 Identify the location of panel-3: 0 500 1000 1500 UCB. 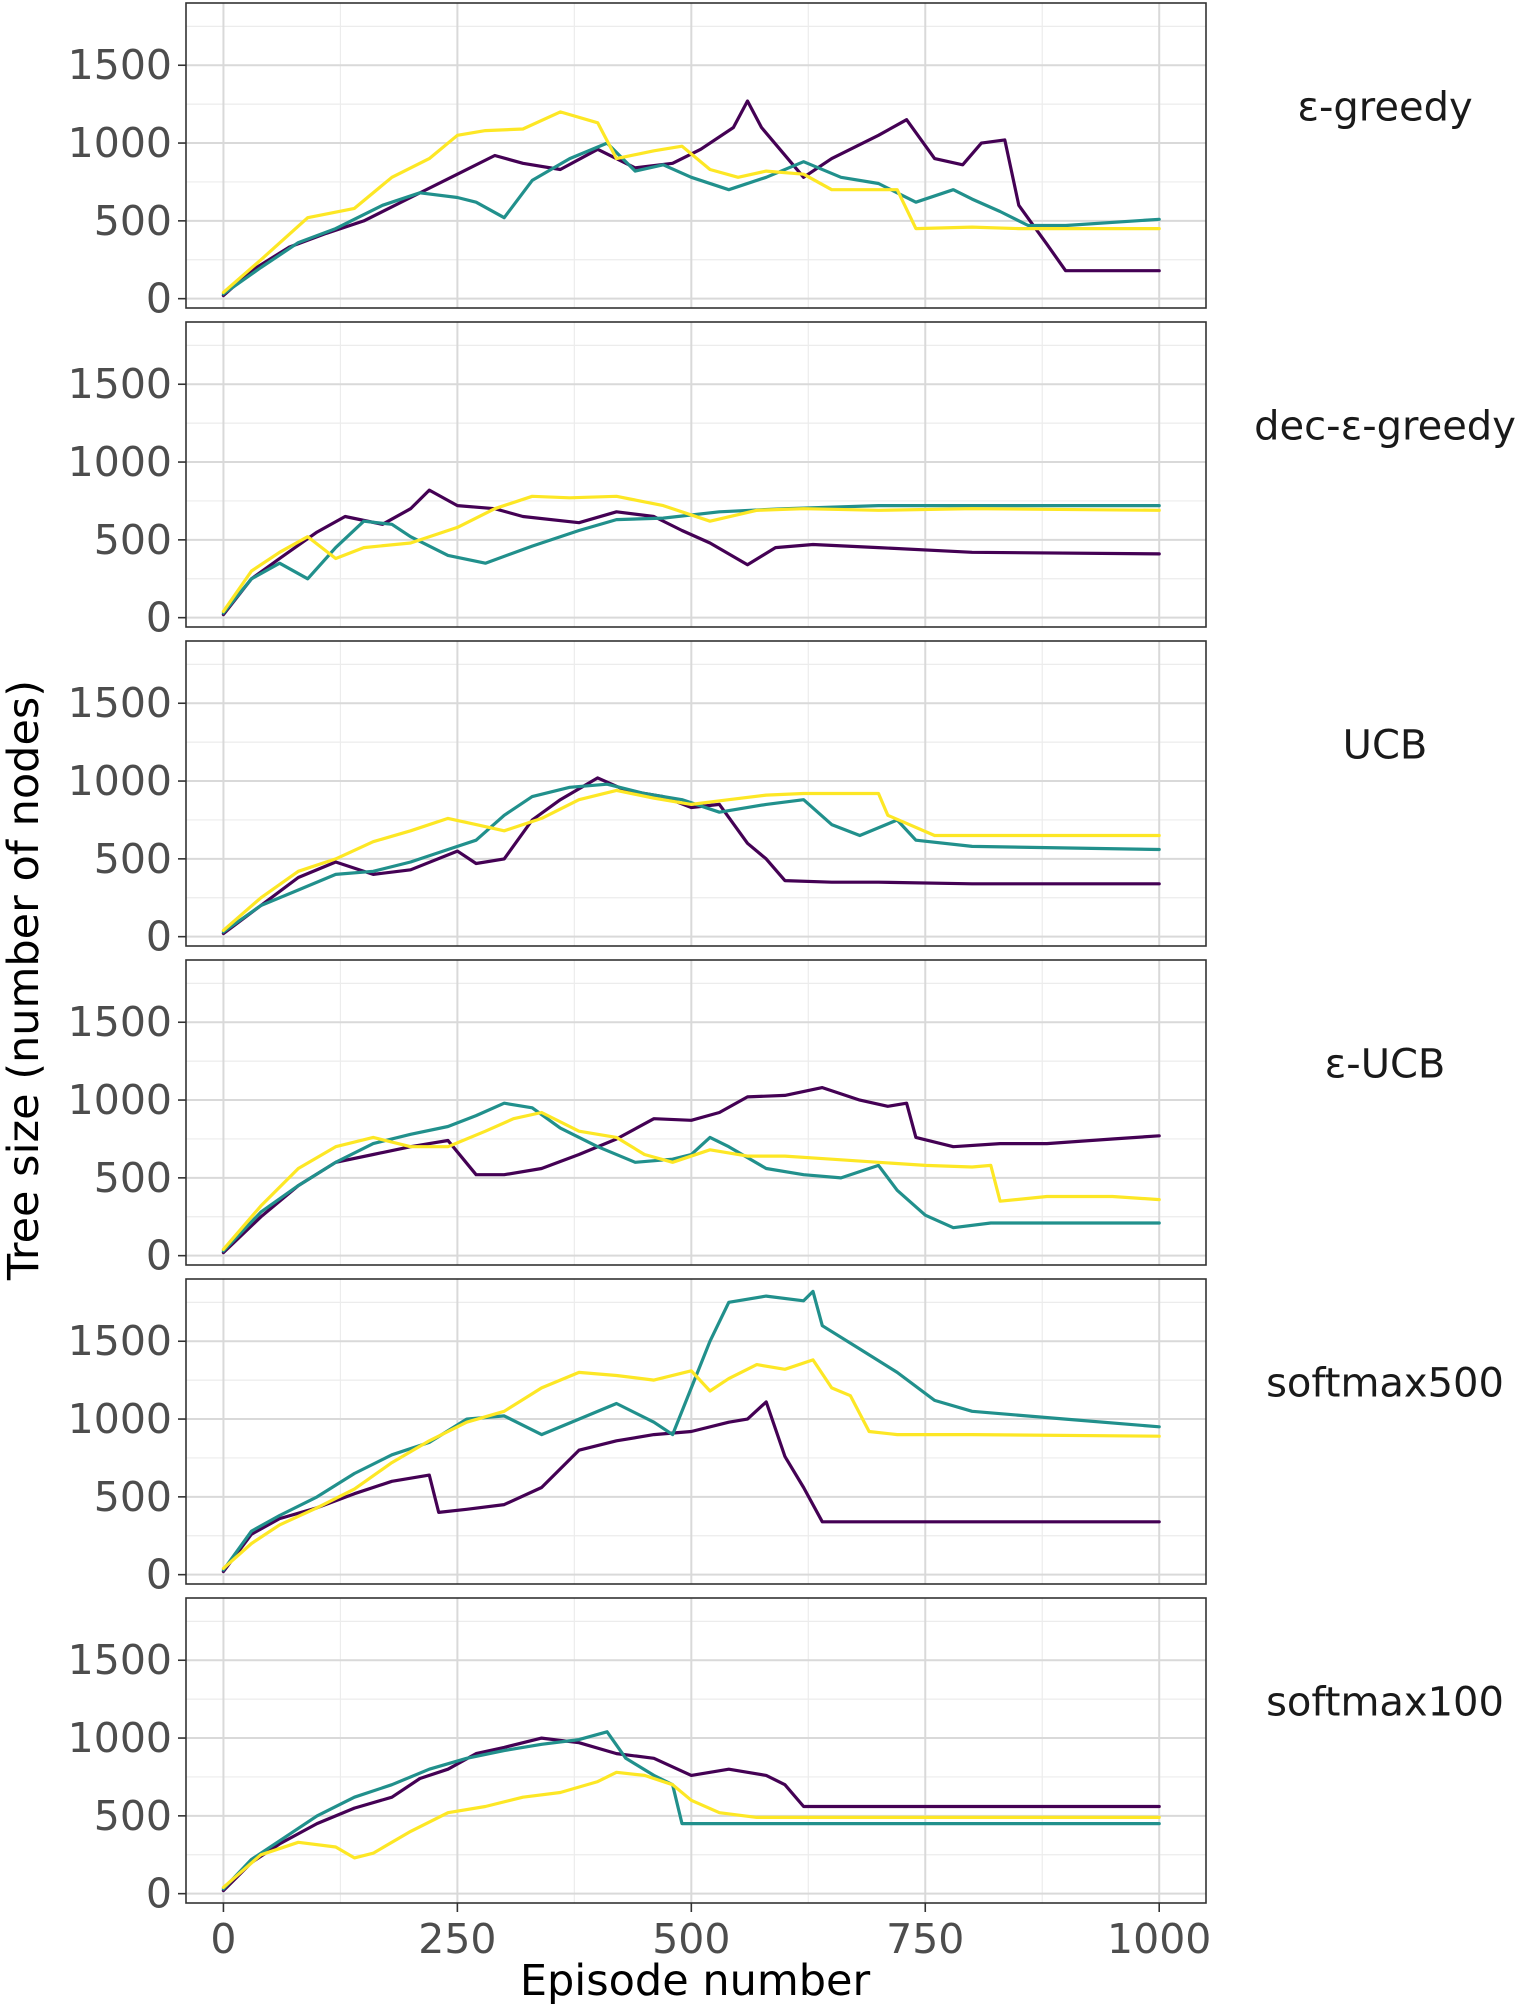
(748, 800).